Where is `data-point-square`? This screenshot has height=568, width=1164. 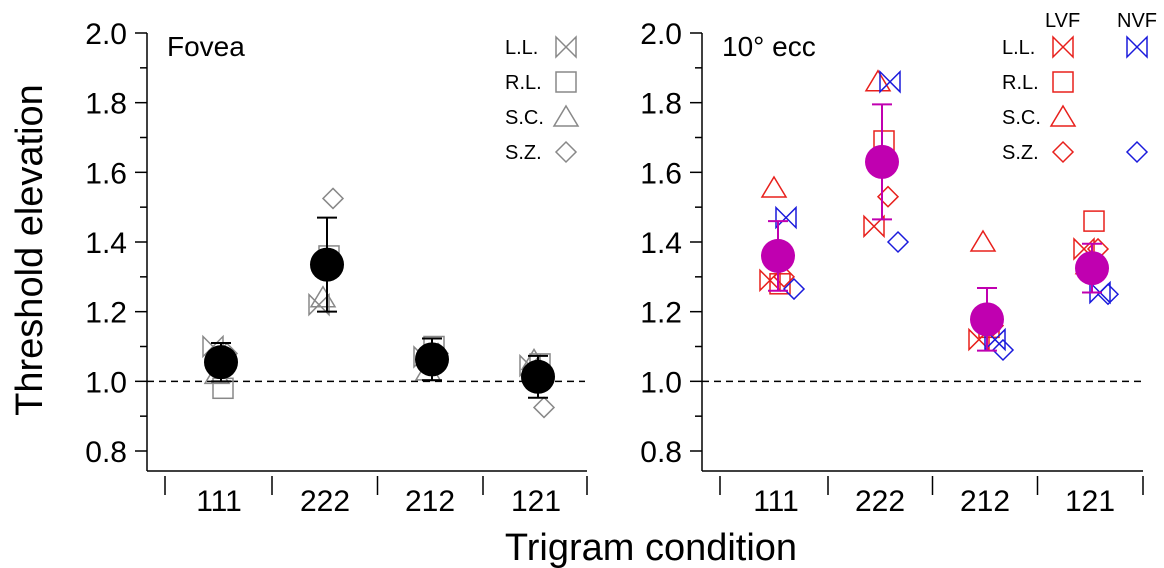 data-point-square is located at coordinates (1094, 221).